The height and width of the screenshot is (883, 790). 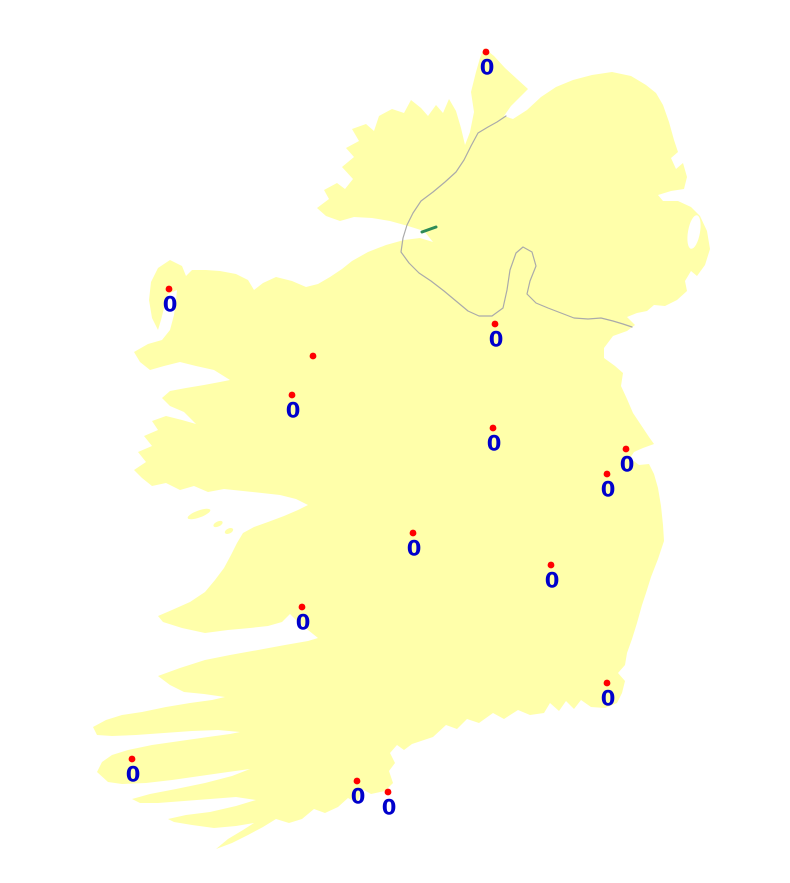 I want to click on northern-ireland-border, so click(x=516, y=221).